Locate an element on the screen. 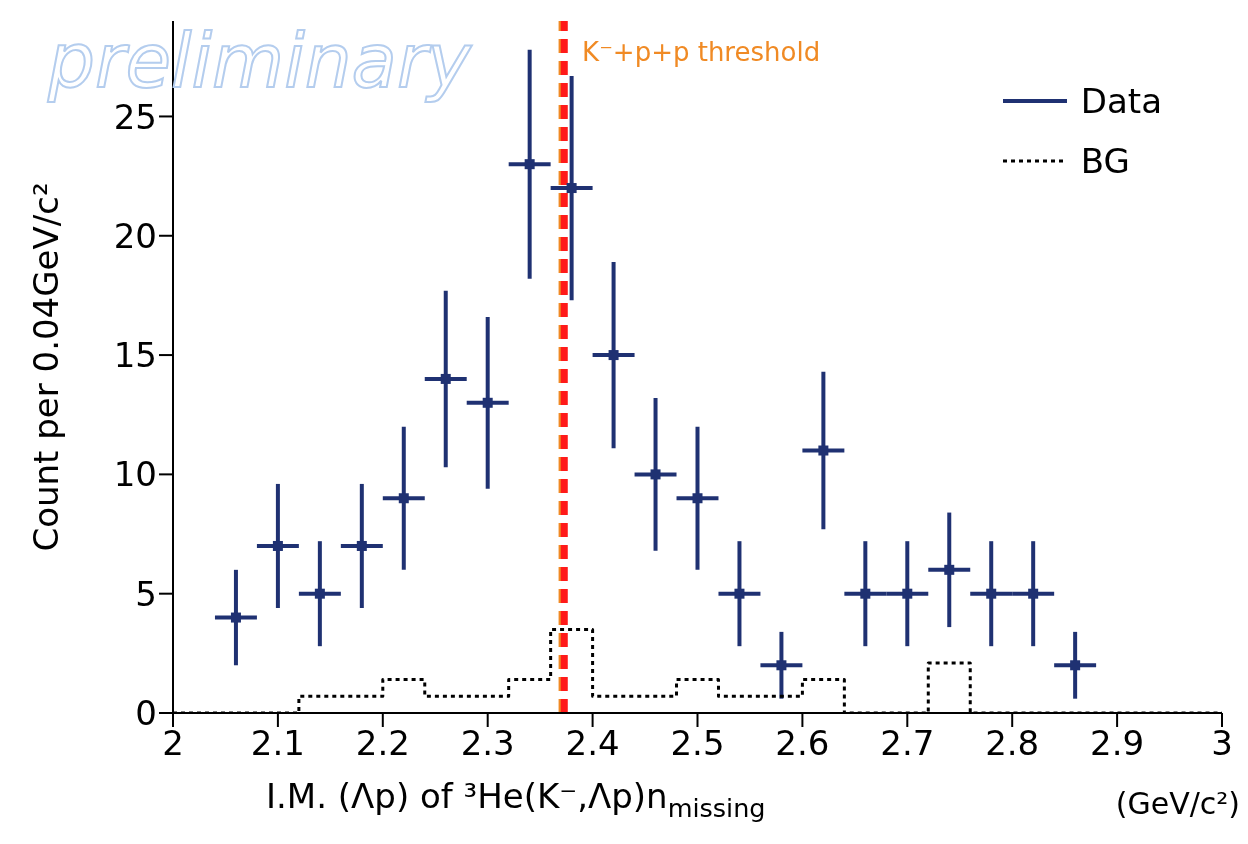 The width and height of the screenshot is (1248, 844). x-tick-label: 2.4 is located at coordinates (592, 743).